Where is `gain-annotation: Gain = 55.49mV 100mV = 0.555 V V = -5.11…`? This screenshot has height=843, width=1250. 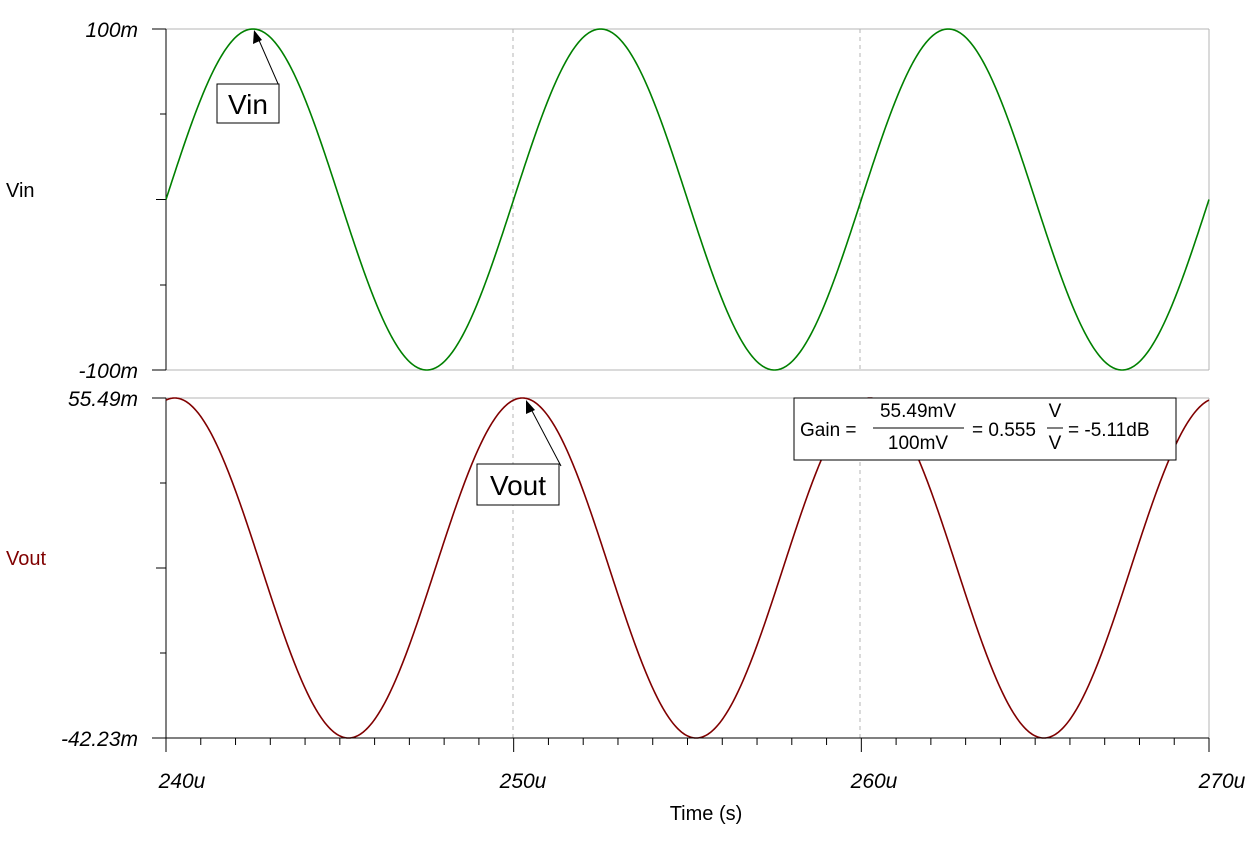 gain-annotation: Gain = 55.49mV 100mV = 0.555 V V = -5.11… is located at coordinates (985, 429).